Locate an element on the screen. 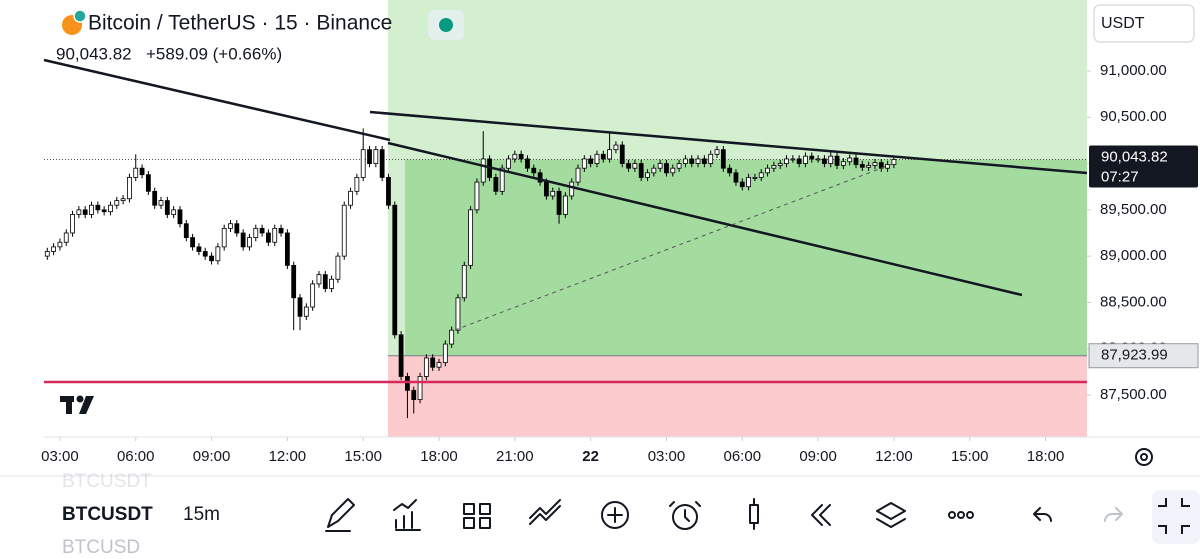  chart-type-tool is located at coordinates (754, 514).